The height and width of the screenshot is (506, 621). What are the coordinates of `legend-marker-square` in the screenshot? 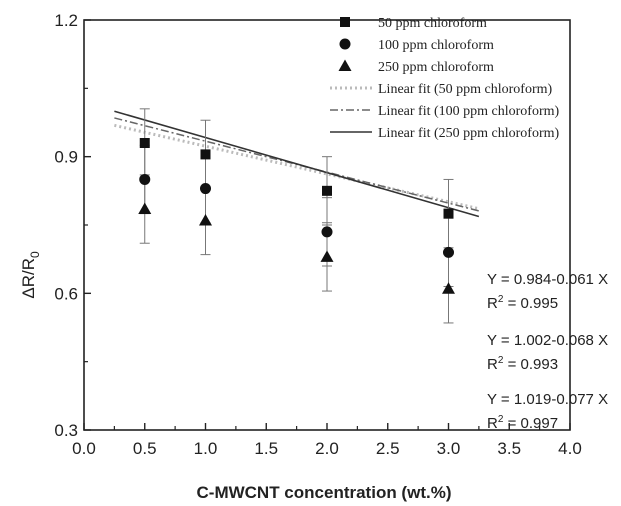 It's located at (345, 22).